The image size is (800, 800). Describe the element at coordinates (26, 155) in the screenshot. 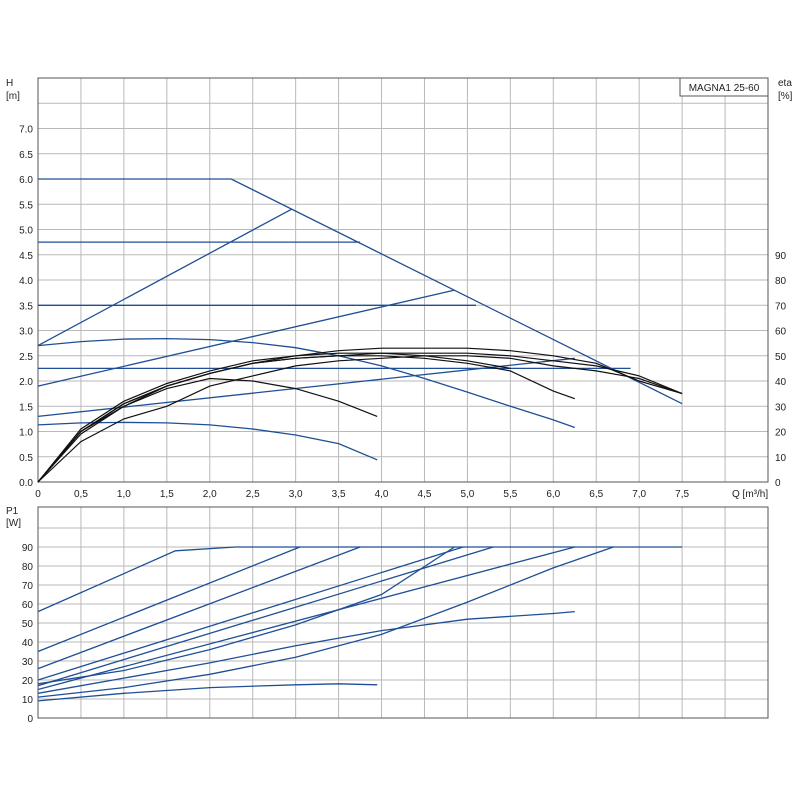

I see `y-tick-label-head: 6.5` at that location.